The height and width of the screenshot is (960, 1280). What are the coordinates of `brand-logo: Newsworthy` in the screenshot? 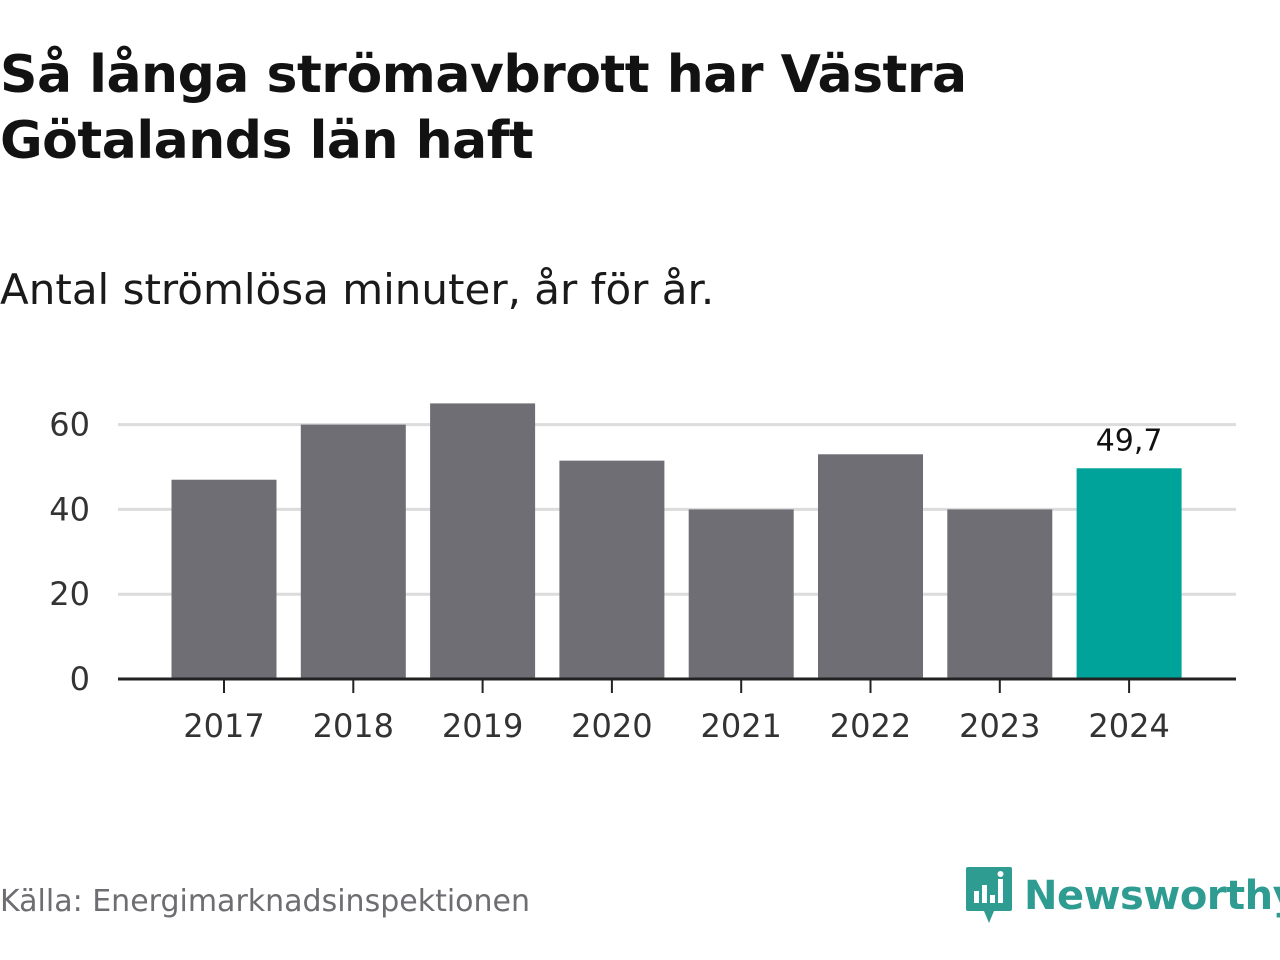 It's located at (1122, 896).